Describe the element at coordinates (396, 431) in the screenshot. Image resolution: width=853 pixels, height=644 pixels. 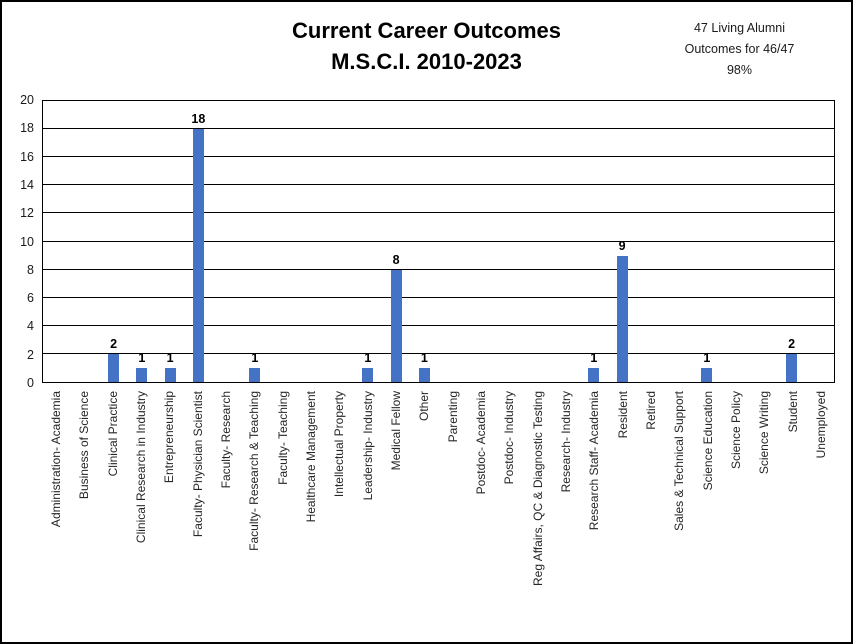
I see `x-category-label: Medical Fellow` at that location.